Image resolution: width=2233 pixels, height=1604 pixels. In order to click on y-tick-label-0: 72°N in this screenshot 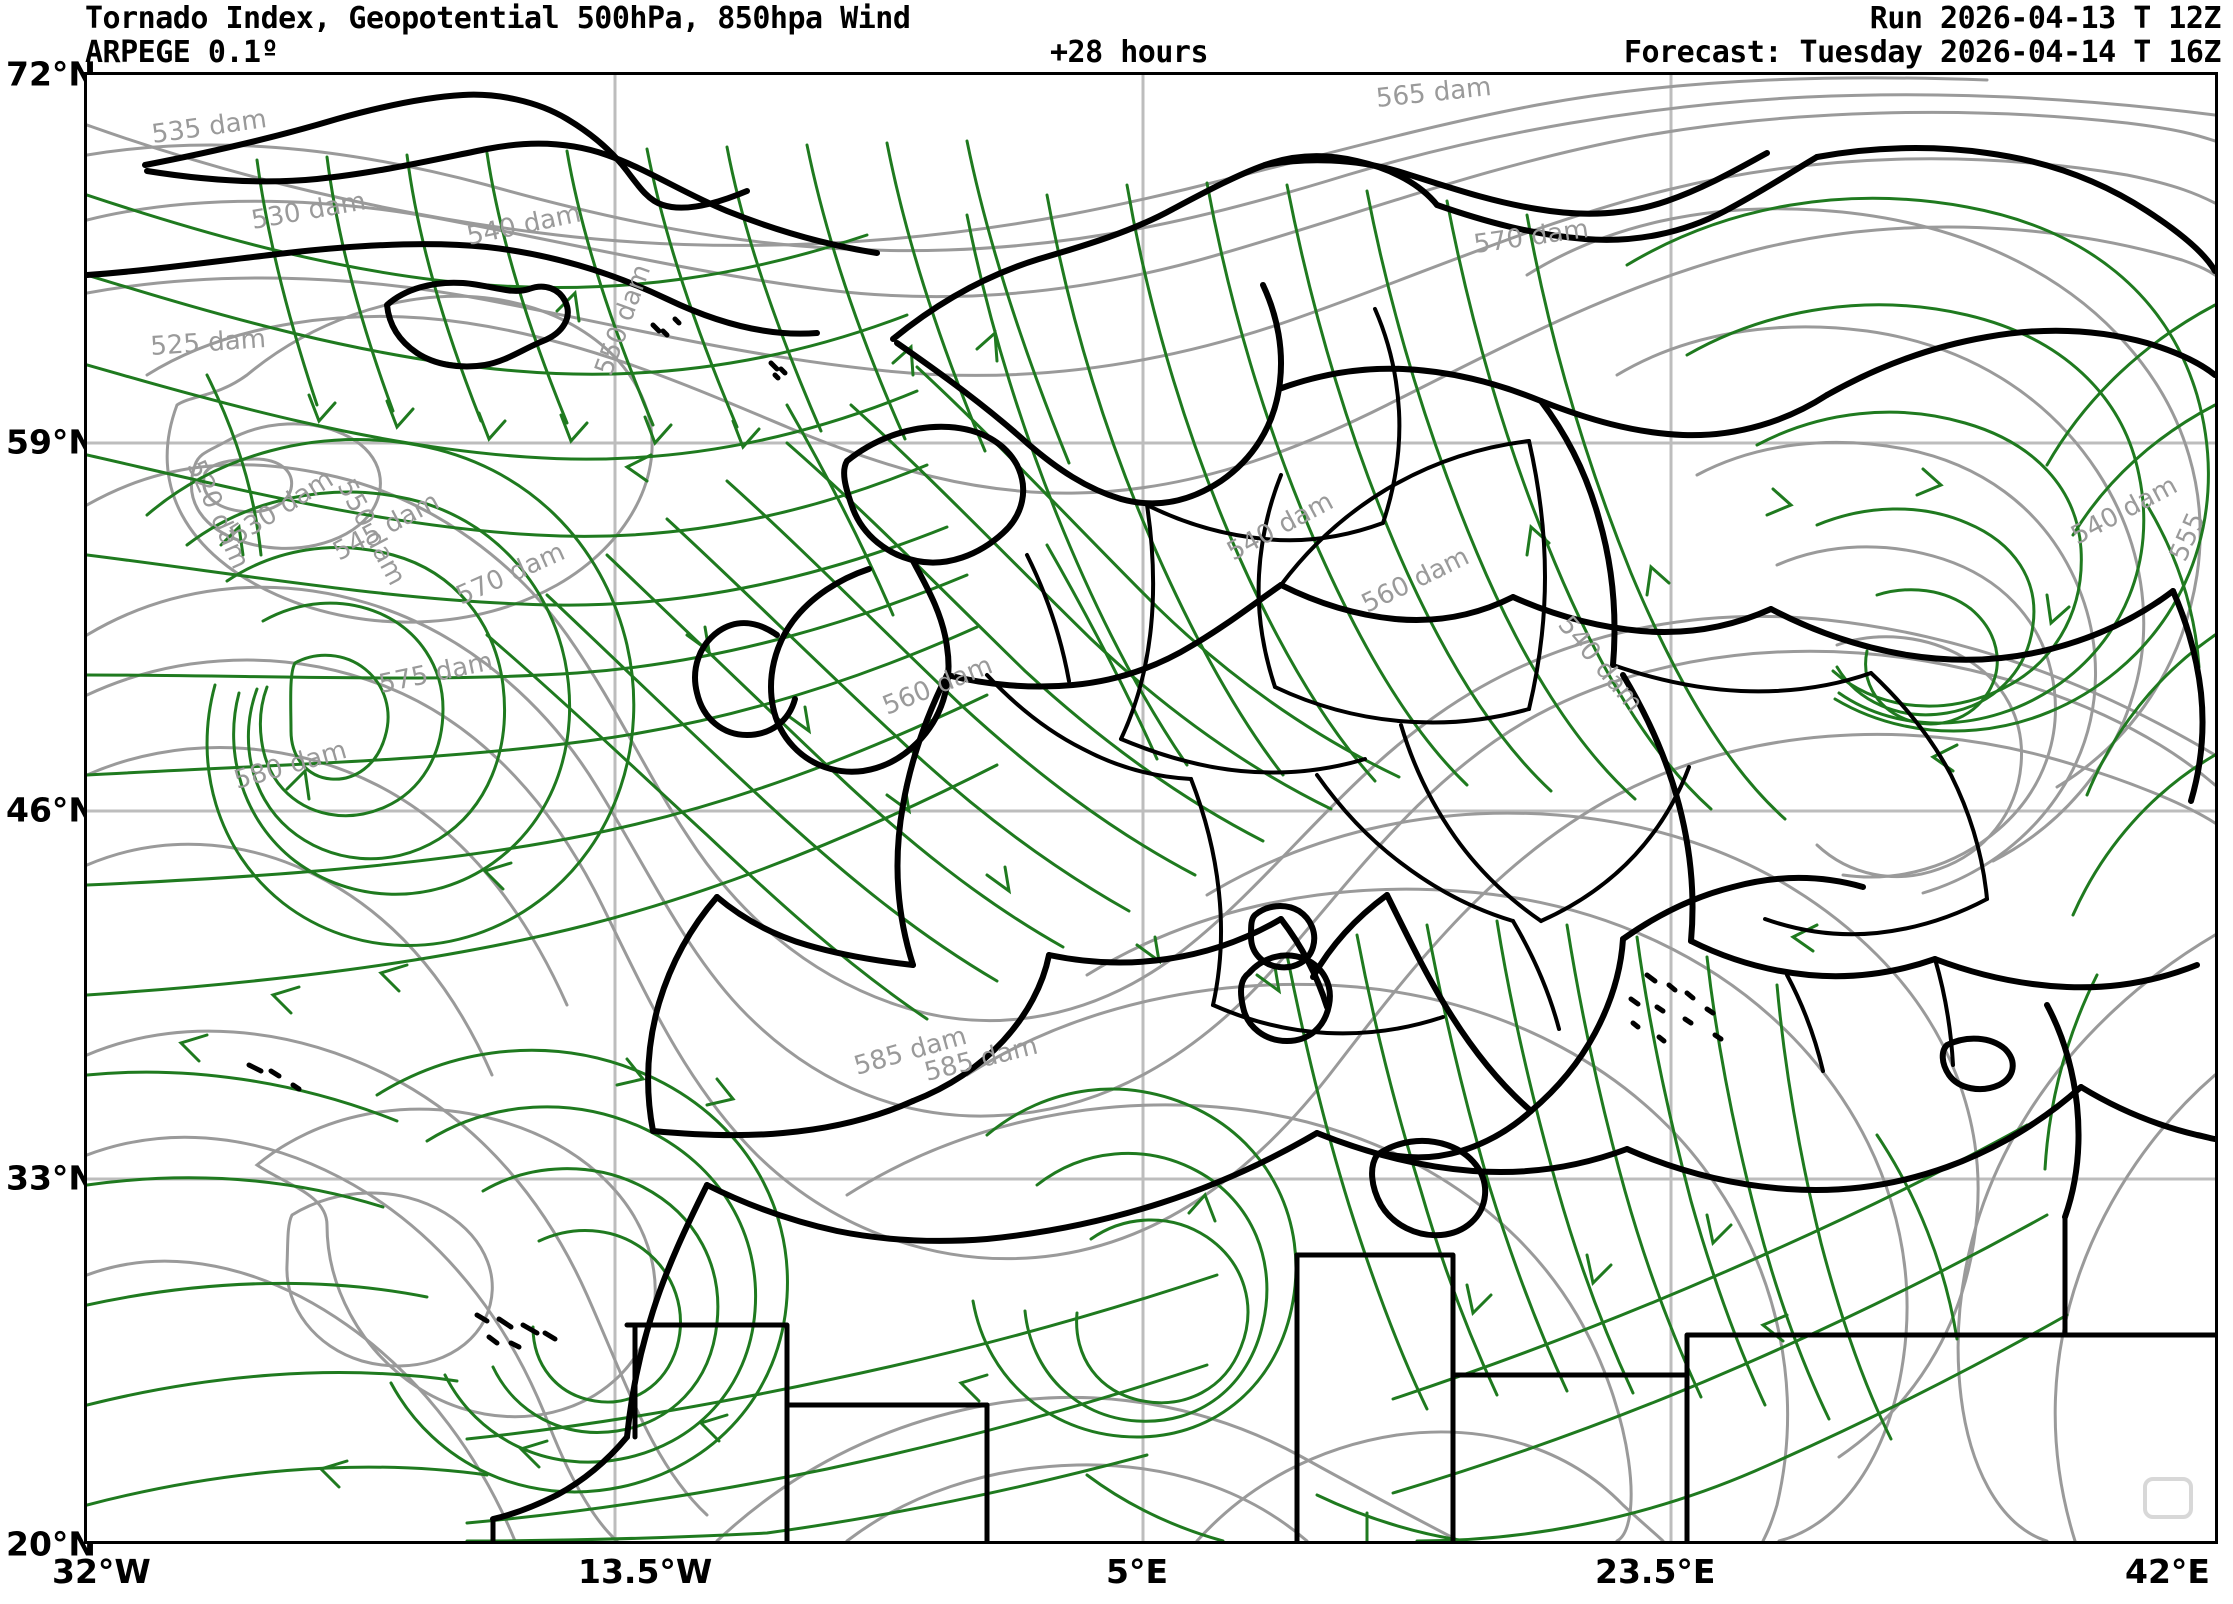, I will do `click(51, 74)`.